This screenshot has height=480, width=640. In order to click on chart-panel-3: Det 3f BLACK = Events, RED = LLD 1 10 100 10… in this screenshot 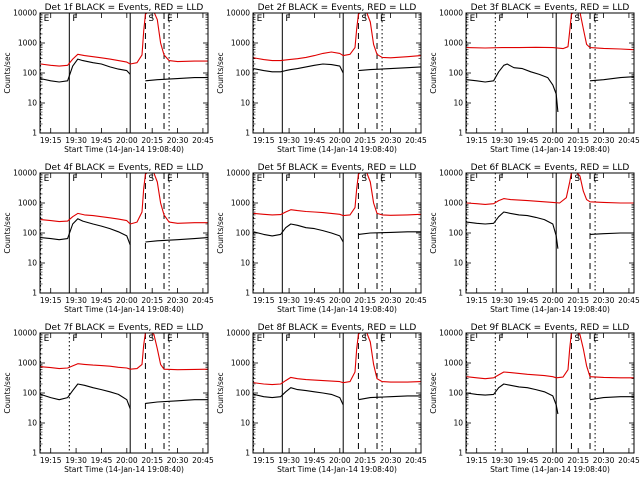, I will do `click(534, 78)`.